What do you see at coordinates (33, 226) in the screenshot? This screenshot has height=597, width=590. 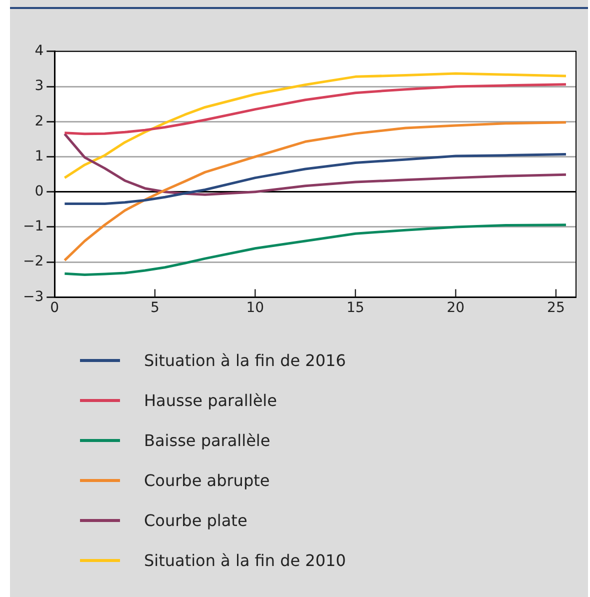 I see `y-tick-label: −1` at bounding box center [33, 226].